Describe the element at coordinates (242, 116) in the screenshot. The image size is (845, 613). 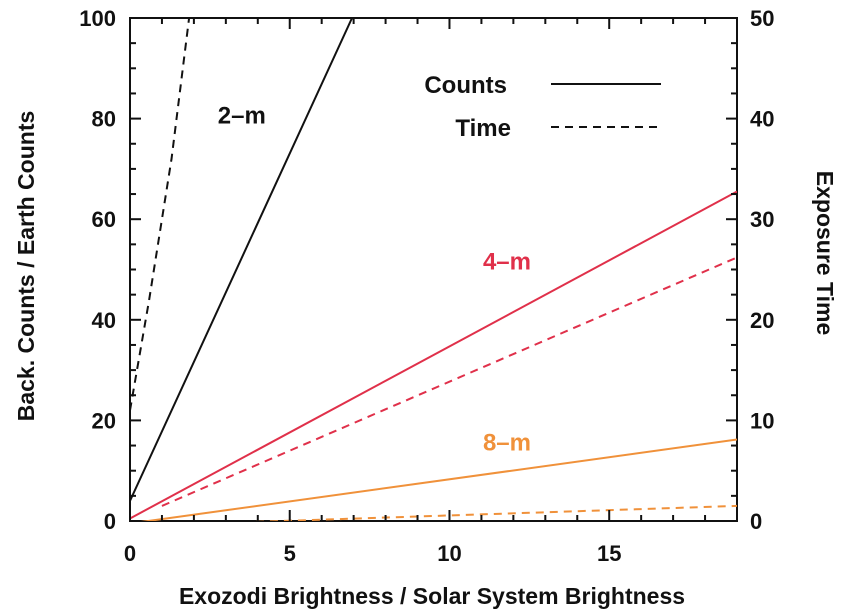
I see `series-label-2m: 2–m` at that location.